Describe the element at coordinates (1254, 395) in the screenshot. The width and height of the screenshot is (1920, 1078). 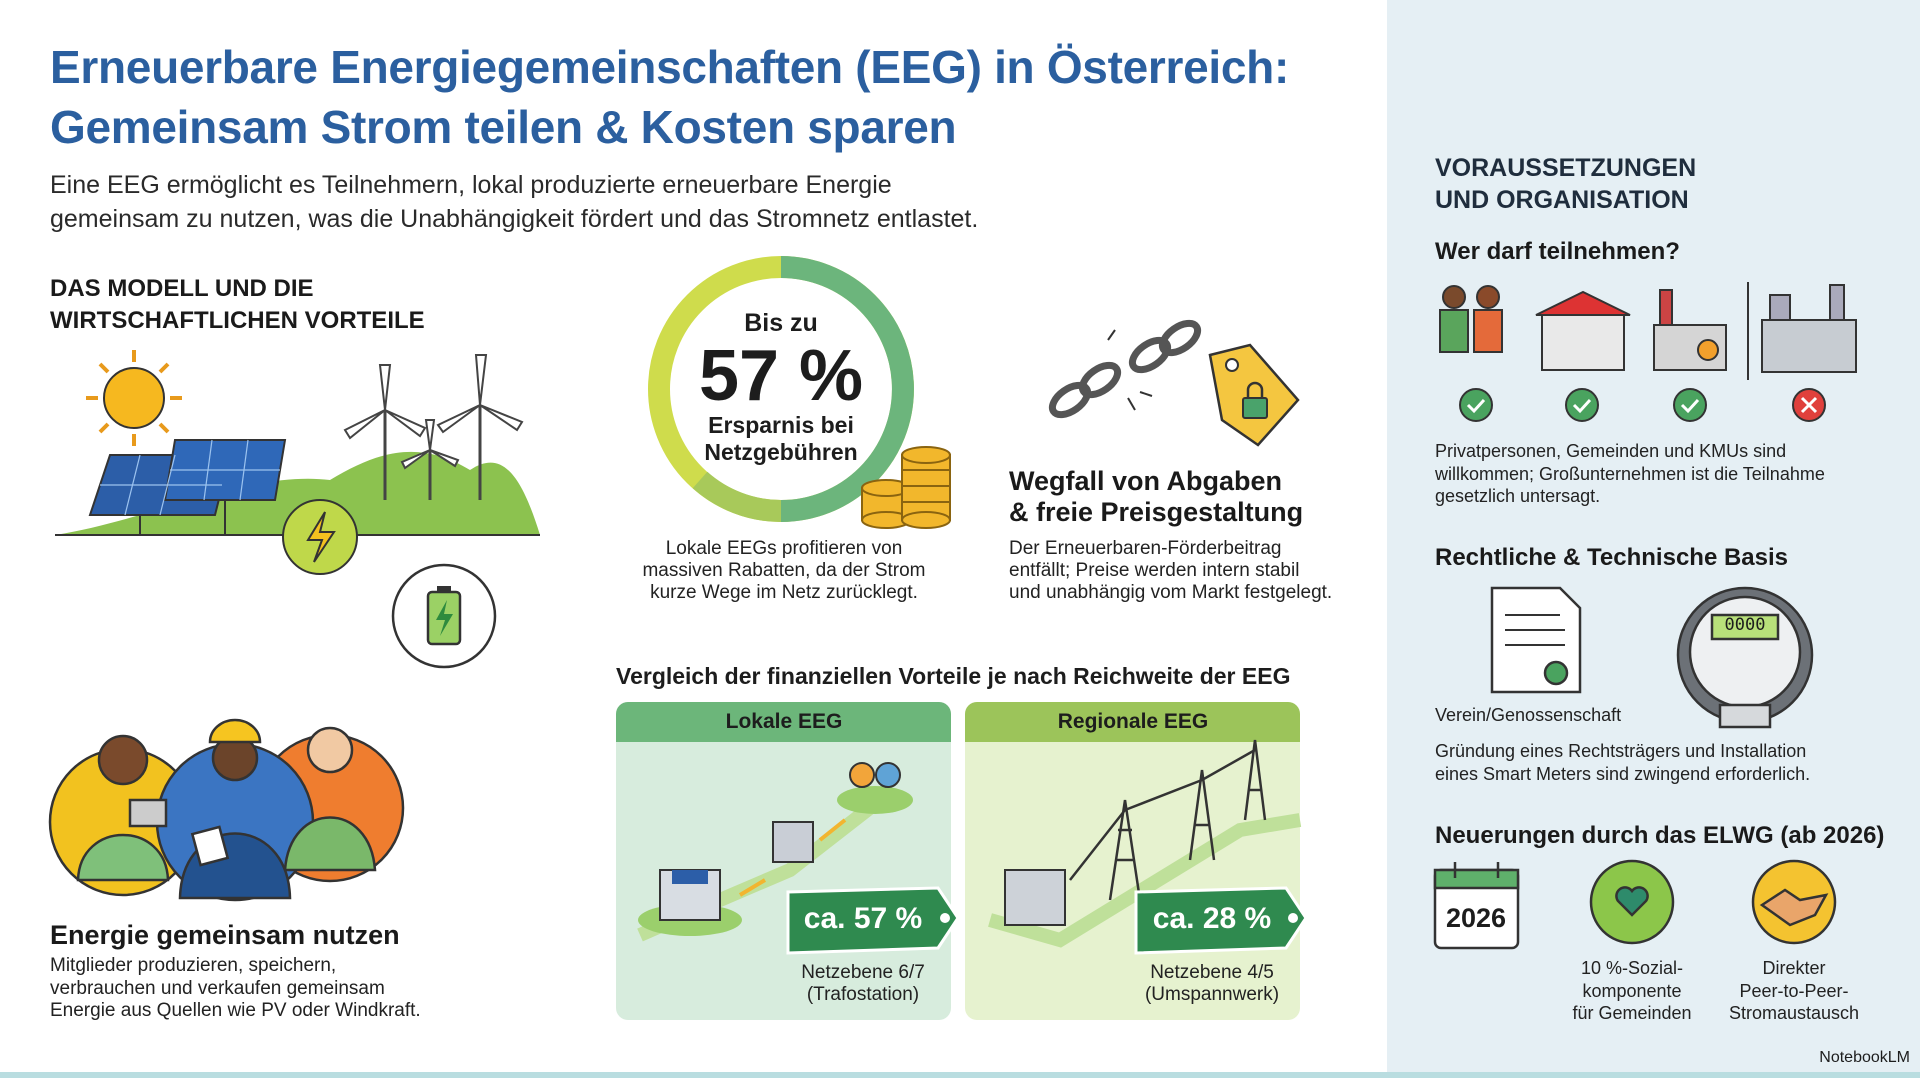
I see `chain-tag-part` at that location.